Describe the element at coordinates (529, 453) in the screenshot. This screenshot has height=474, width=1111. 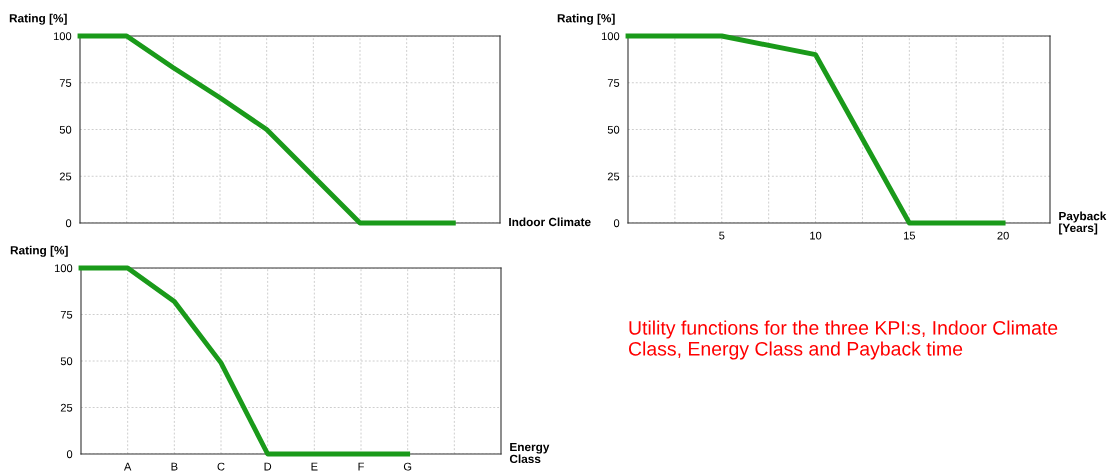
I see `x-axis-title: Energy Class` at that location.